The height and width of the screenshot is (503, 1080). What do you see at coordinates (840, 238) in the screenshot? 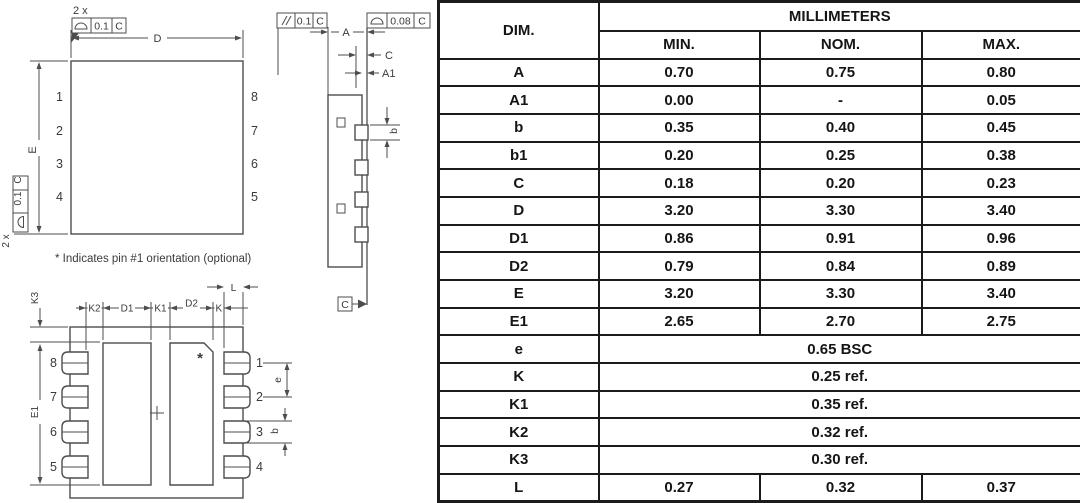
I see `nom-cell: 0.91` at bounding box center [840, 238].